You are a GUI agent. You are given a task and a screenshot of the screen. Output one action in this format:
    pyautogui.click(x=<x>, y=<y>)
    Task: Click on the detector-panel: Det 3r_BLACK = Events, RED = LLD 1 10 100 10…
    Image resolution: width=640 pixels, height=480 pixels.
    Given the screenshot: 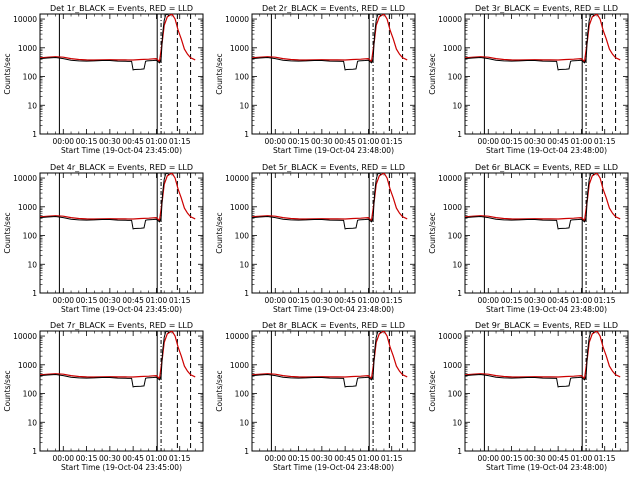 What is the action you would take?
    pyautogui.click(x=528, y=79)
    